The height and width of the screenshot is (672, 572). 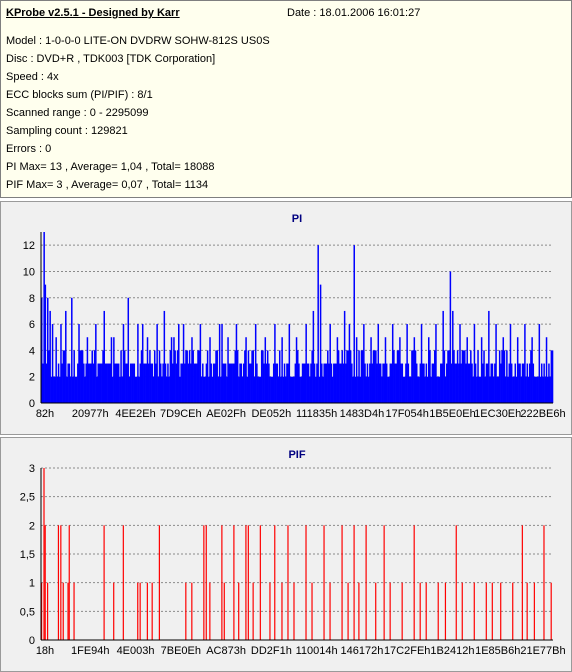 What do you see at coordinates (45, 414) in the screenshot?
I see `x-tick-label: 82h` at bounding box center [45, 414].